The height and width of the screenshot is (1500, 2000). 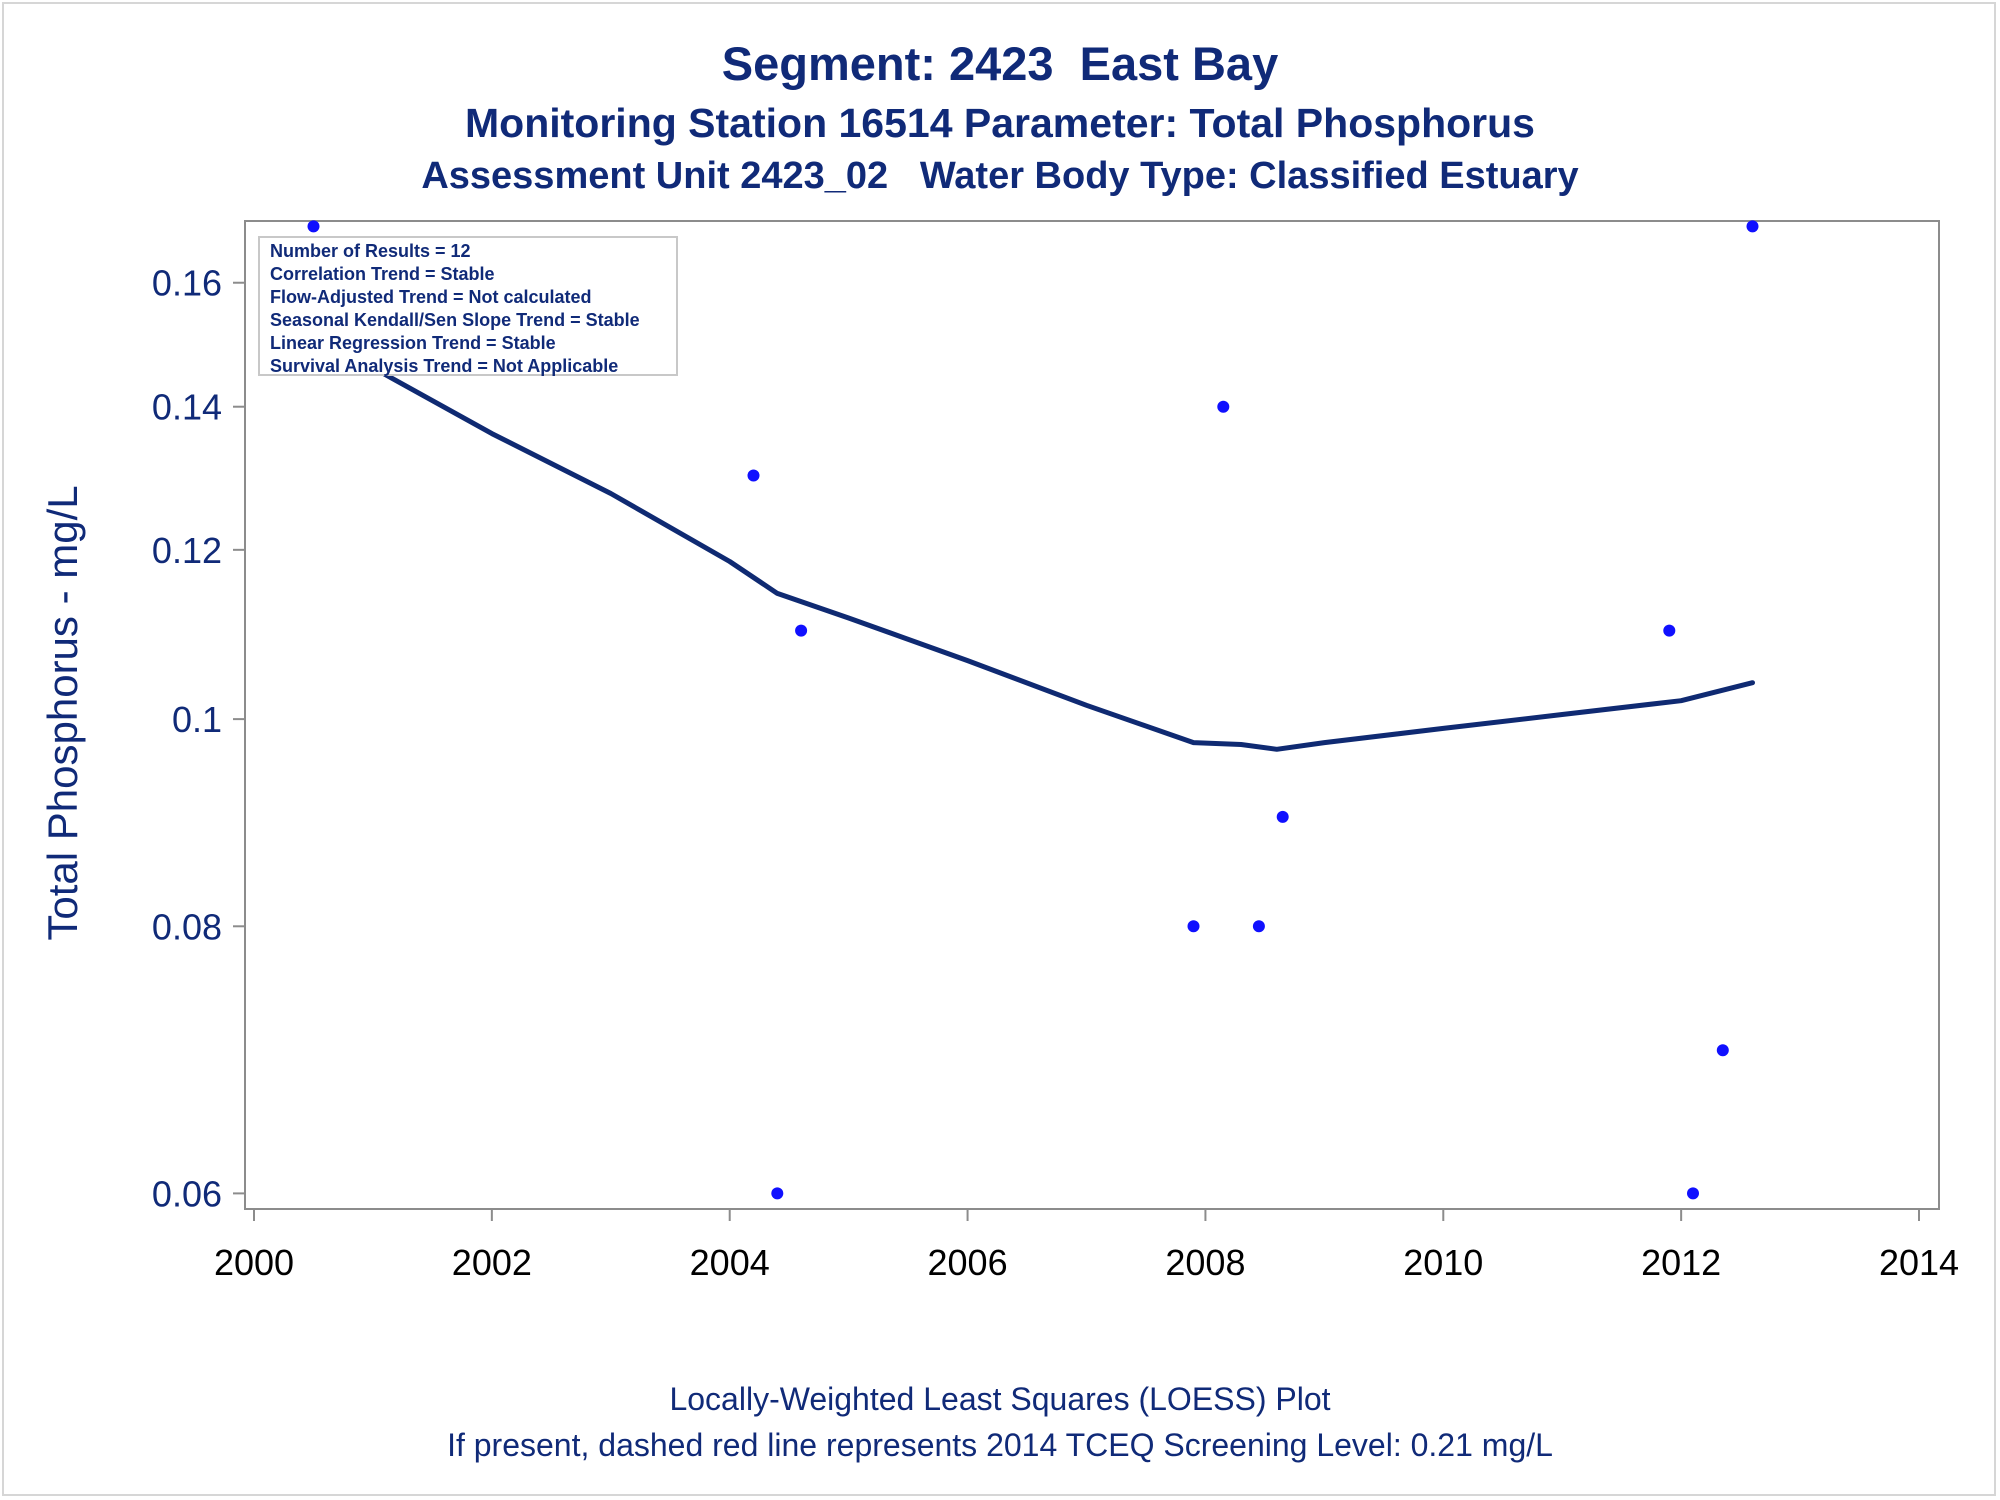 What do you see at coordinates (370, 251) in the screenshot?
I see `stat-number-of-results: Number of Results = 12` at bounding box center [370, 251].